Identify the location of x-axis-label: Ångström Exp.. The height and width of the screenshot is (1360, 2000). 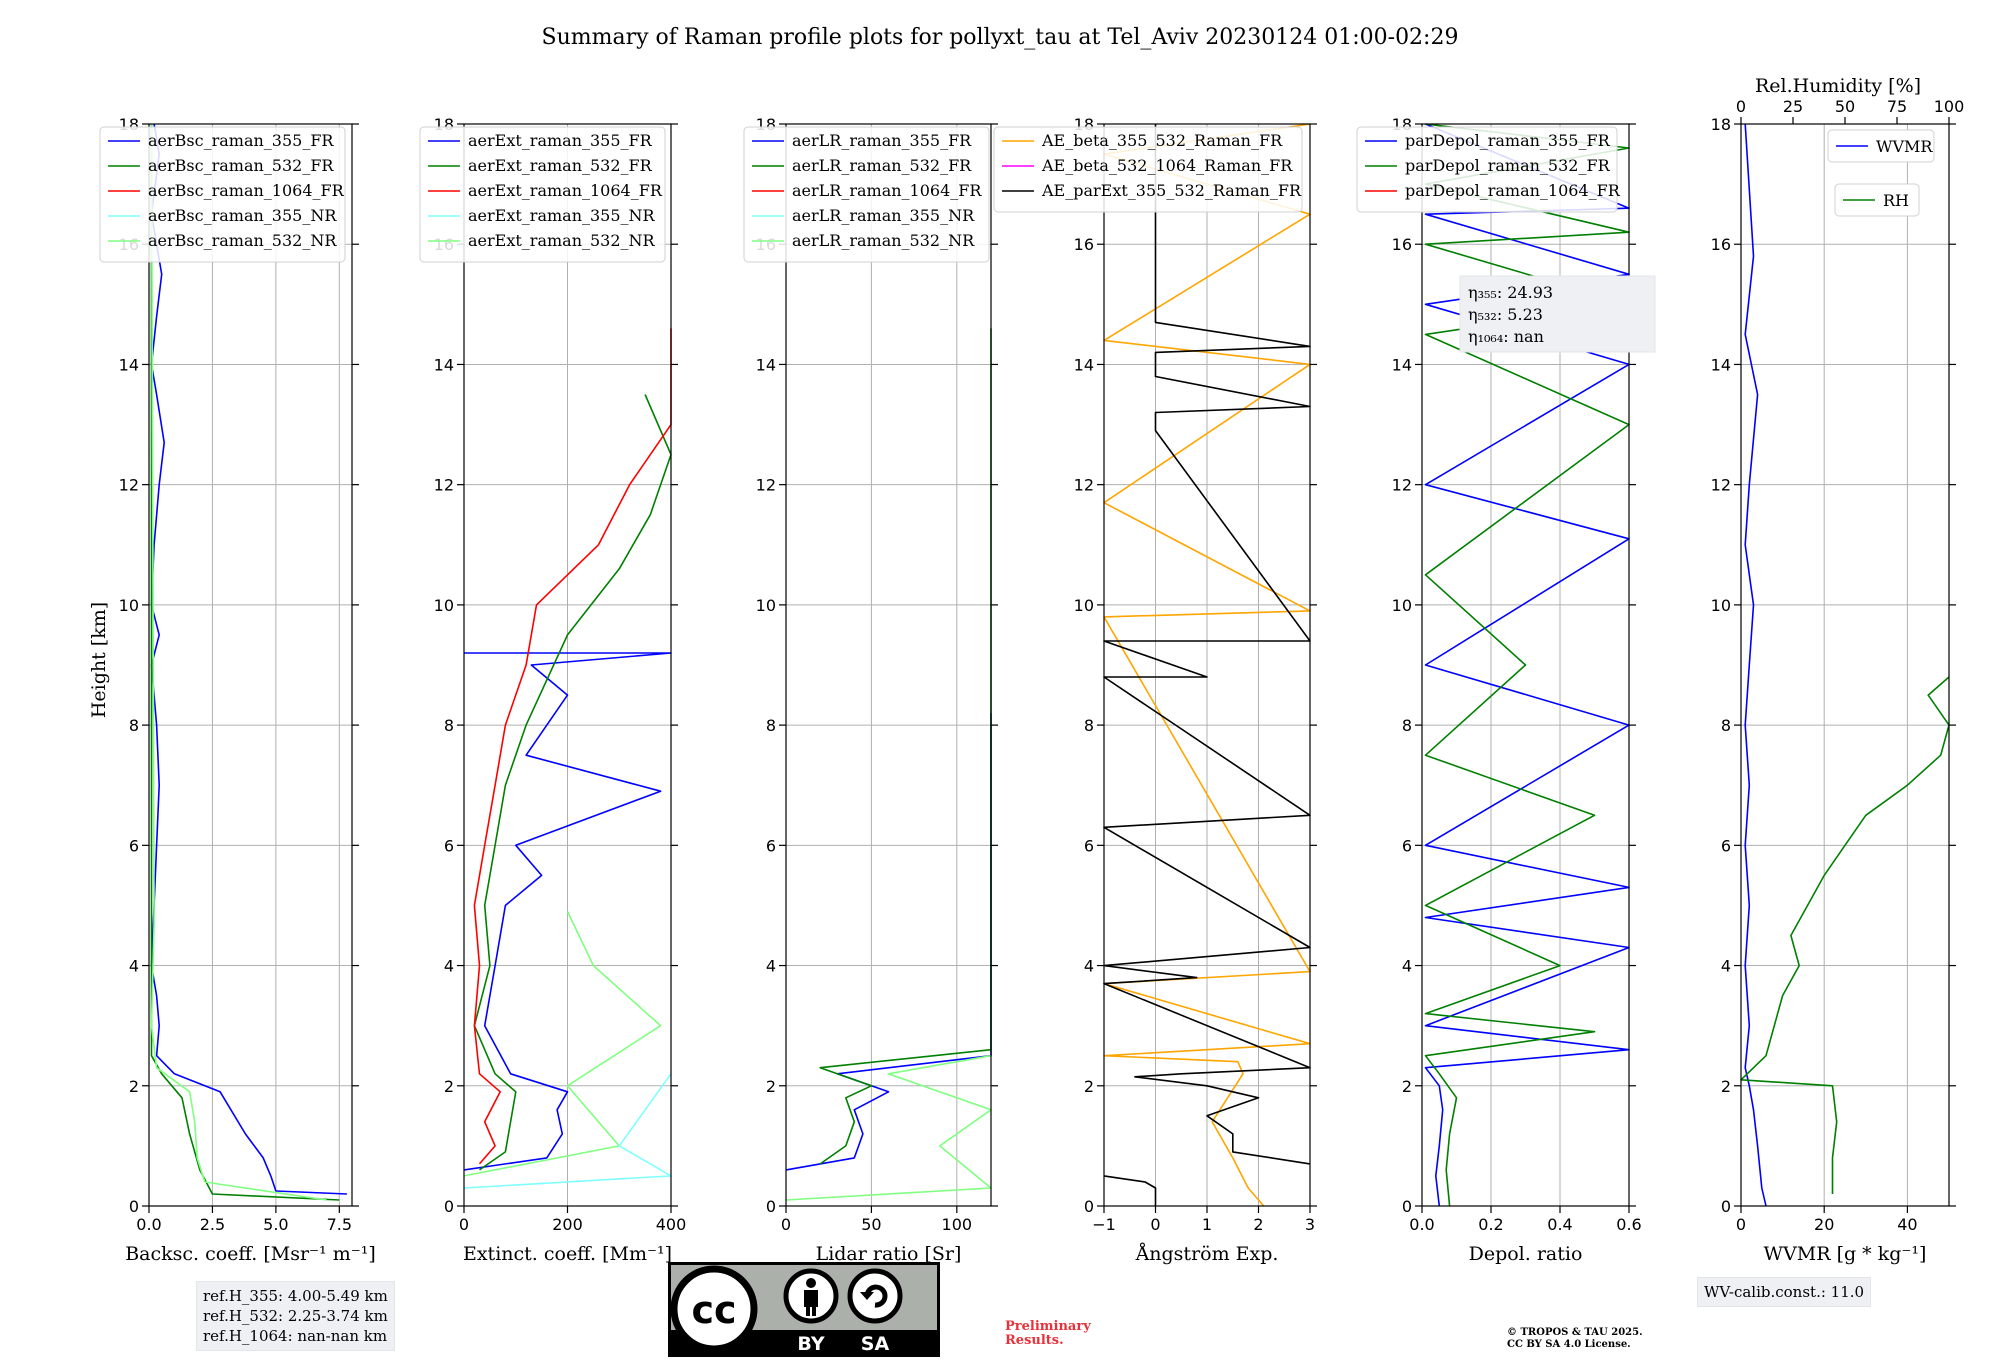
(1207, 1254).